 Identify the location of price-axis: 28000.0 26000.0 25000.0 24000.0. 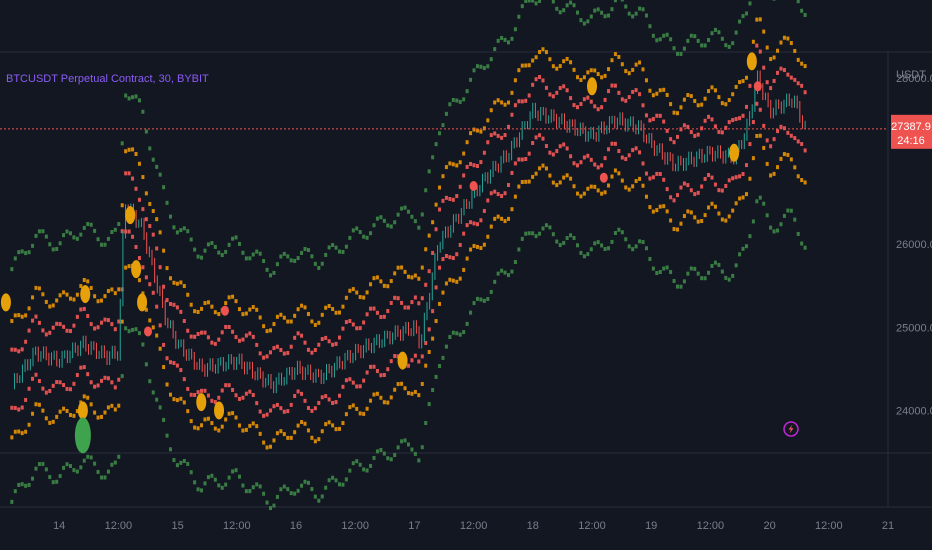
(914, 245).